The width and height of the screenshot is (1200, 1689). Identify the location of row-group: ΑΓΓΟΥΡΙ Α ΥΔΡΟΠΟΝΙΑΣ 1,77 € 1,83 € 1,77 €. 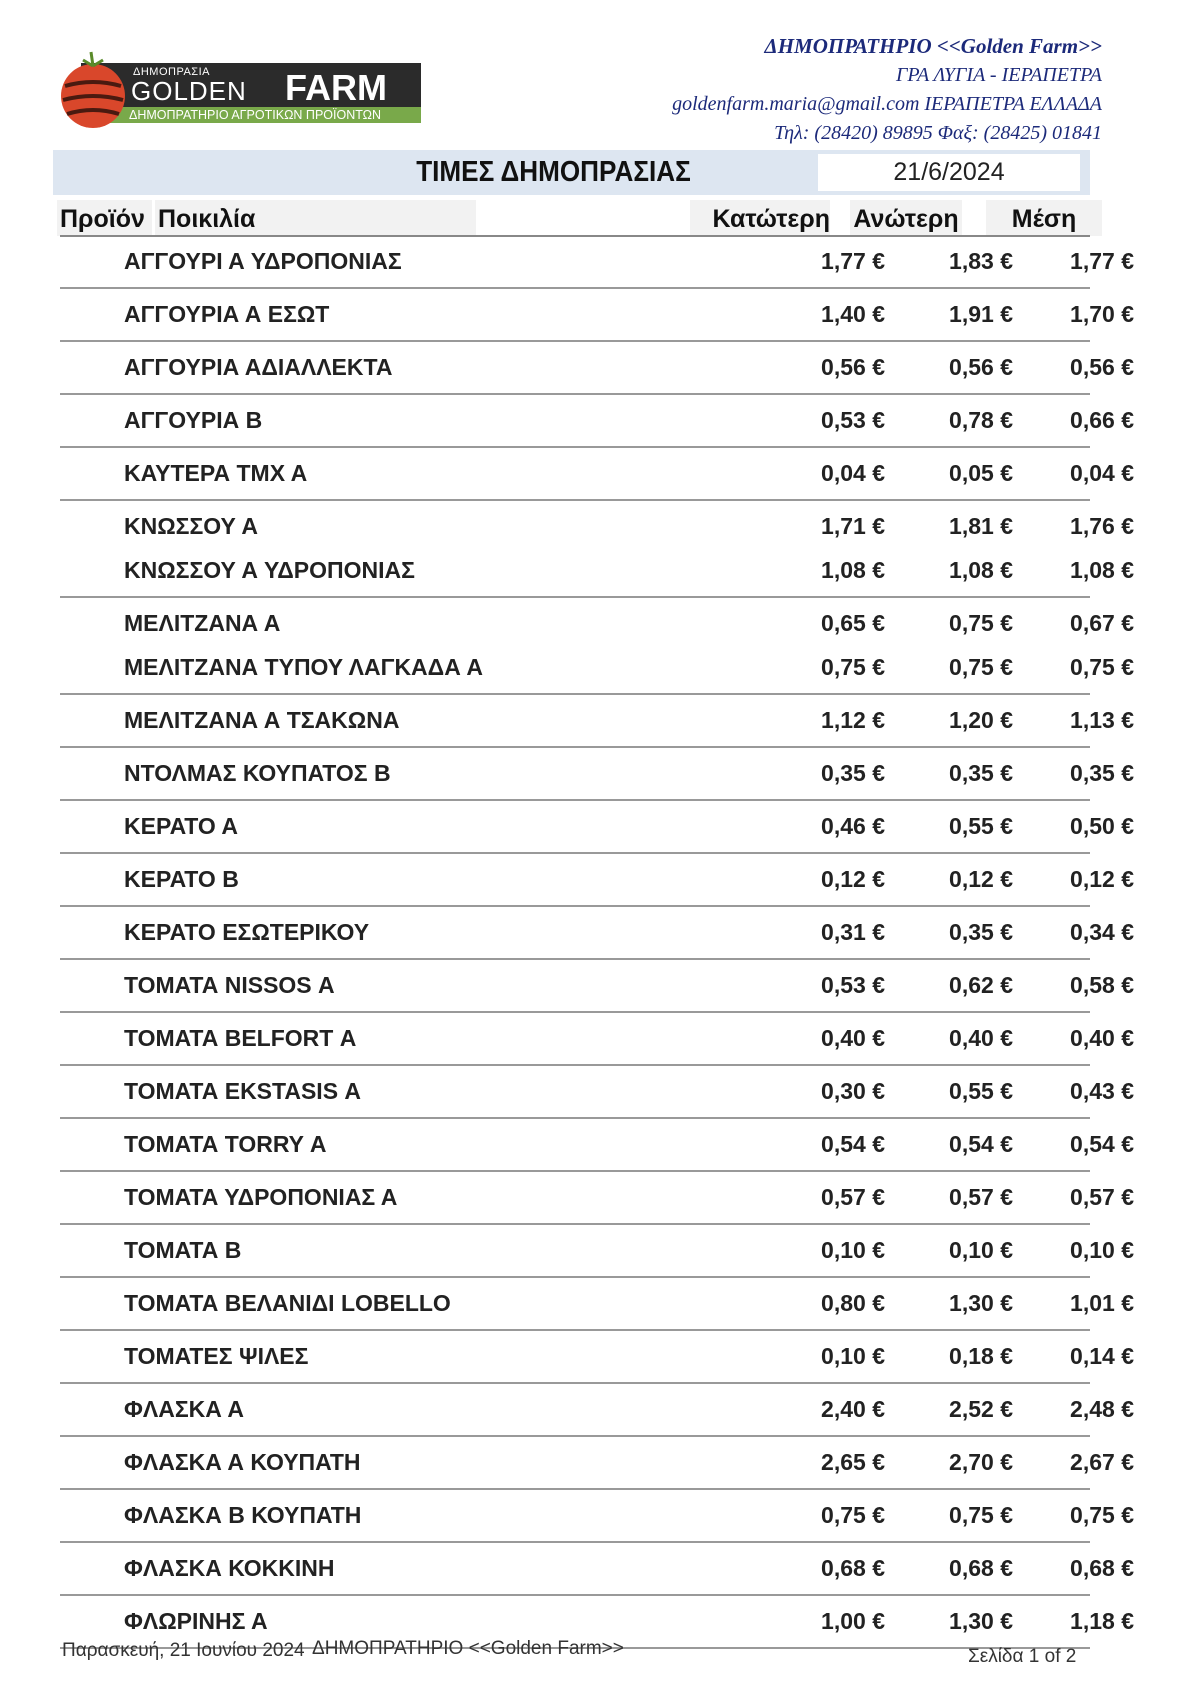
(597, 262).